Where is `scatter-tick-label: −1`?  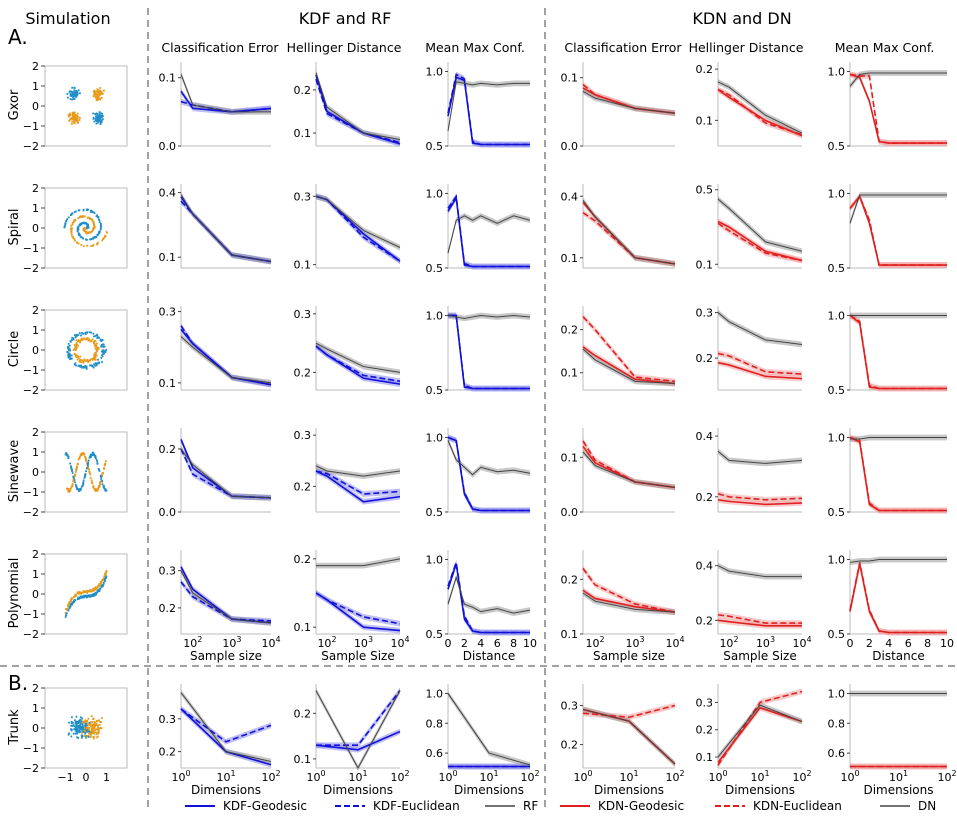 scatter-tick-label: −1 is located at coordinates (31, 492).